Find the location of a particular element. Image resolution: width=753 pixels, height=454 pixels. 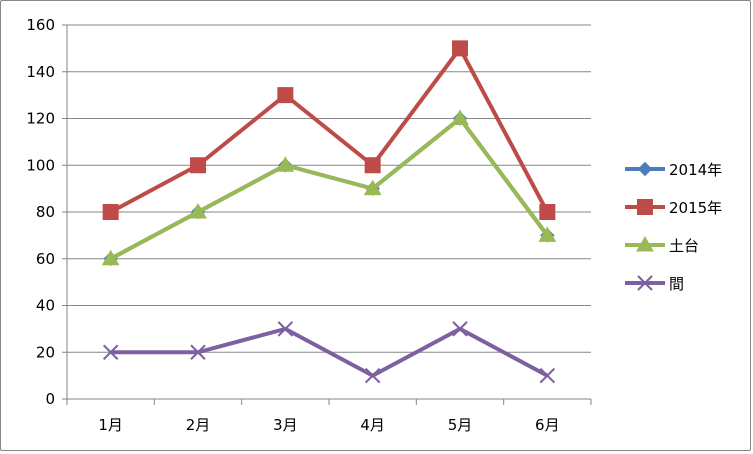

legend-entry: 2015年 is located at coordinates (673, 208).